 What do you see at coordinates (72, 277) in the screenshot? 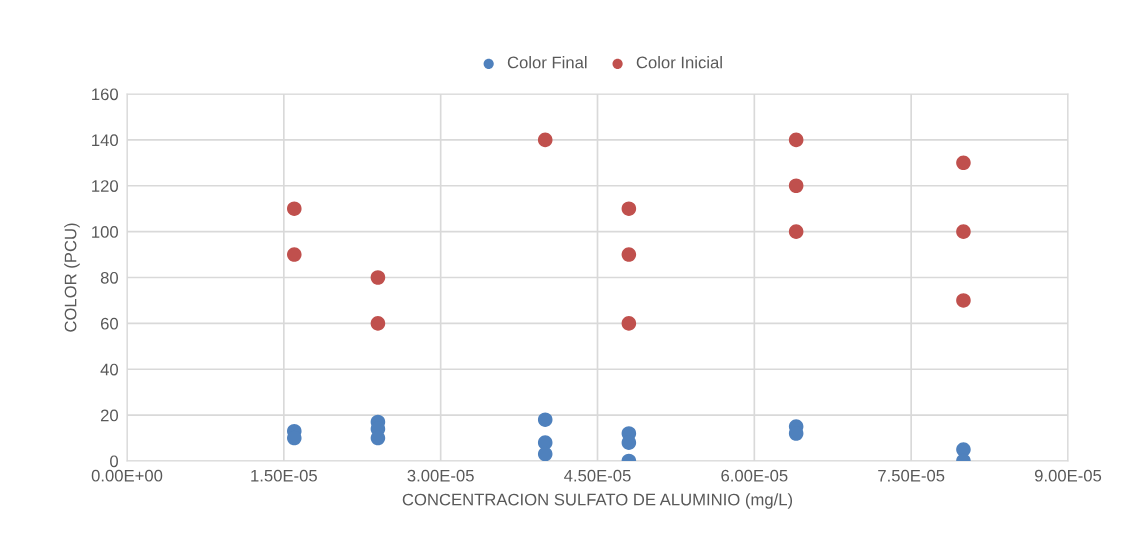
I see `y-axis-title: COLOR (PCU)` at bounding box center [72, 277].